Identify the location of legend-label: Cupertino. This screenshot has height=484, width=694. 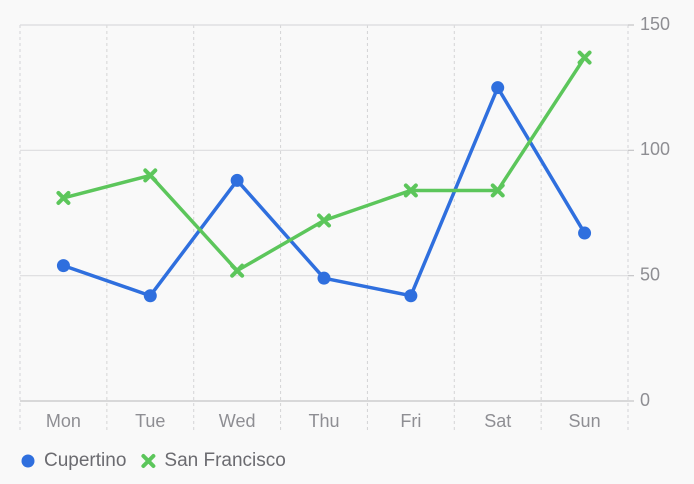
(85, 460).